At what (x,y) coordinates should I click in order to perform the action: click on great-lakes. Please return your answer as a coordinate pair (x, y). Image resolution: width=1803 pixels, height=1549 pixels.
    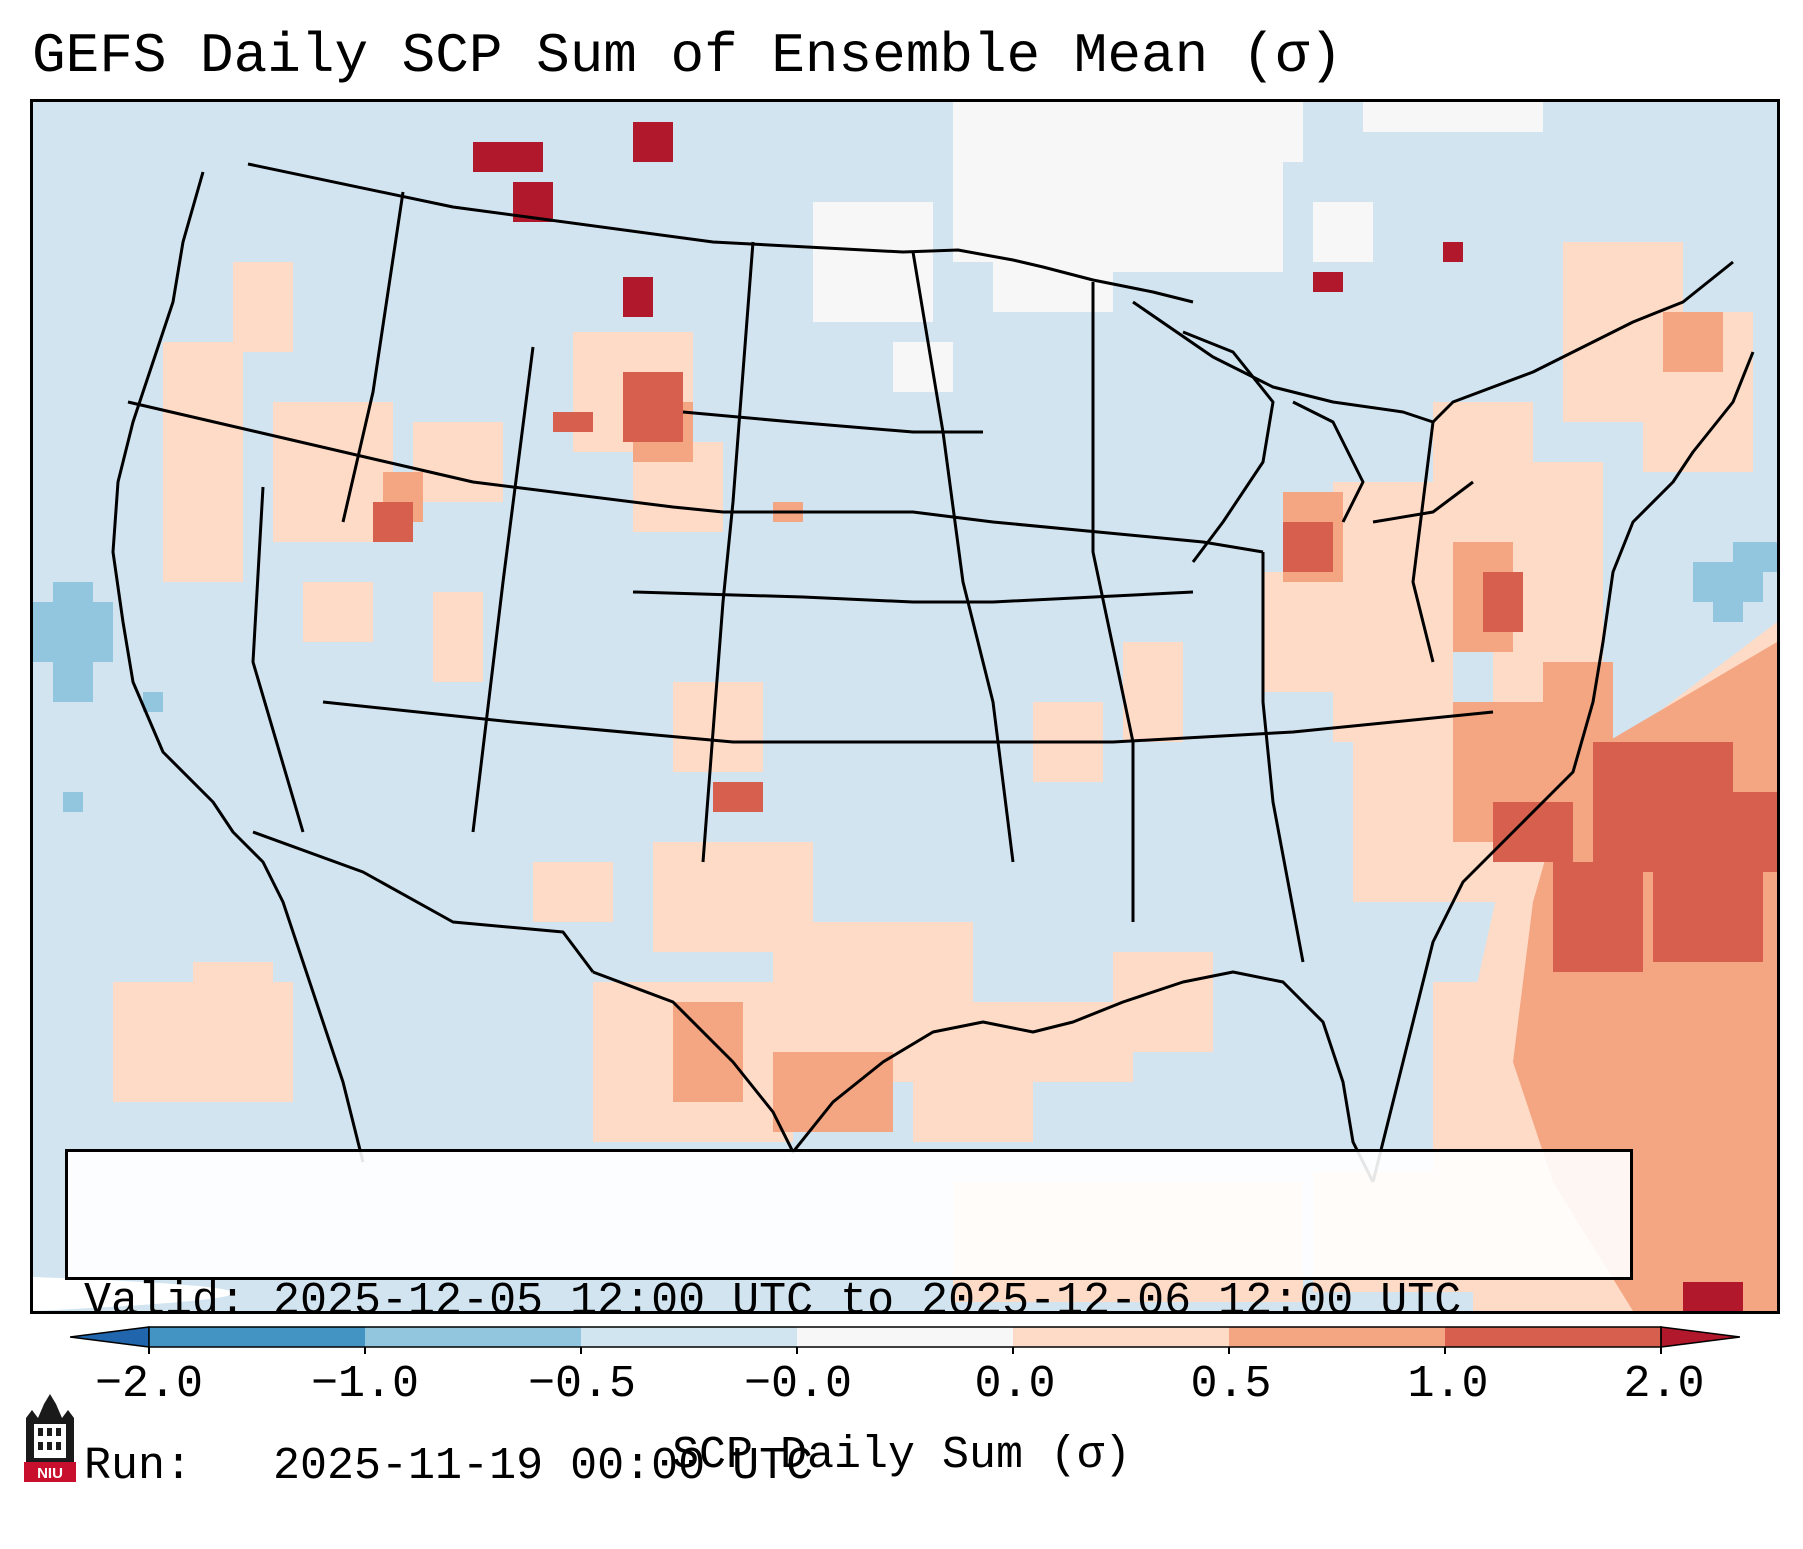
    Looking at the image, I should click on (1328, 446).